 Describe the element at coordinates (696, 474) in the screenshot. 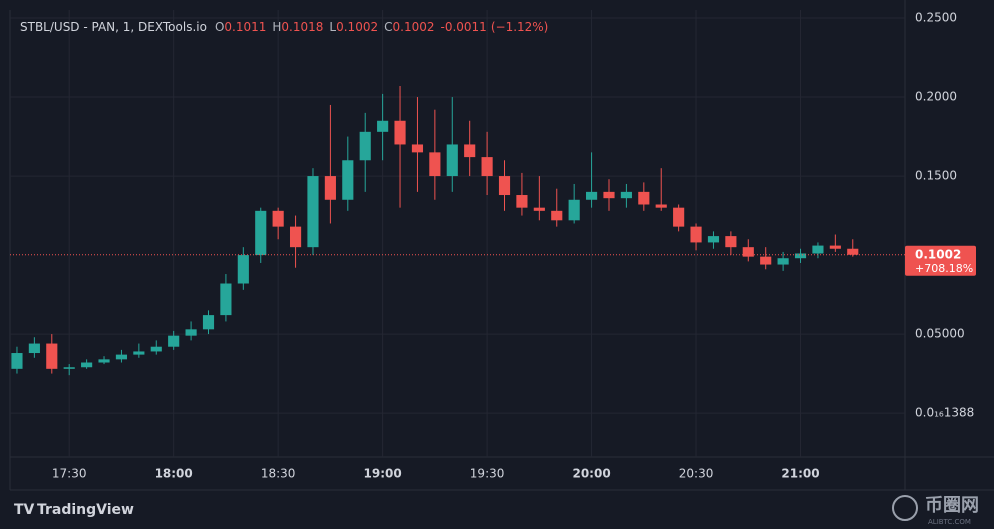

I see `x-tick-label: 20:30` at that location.